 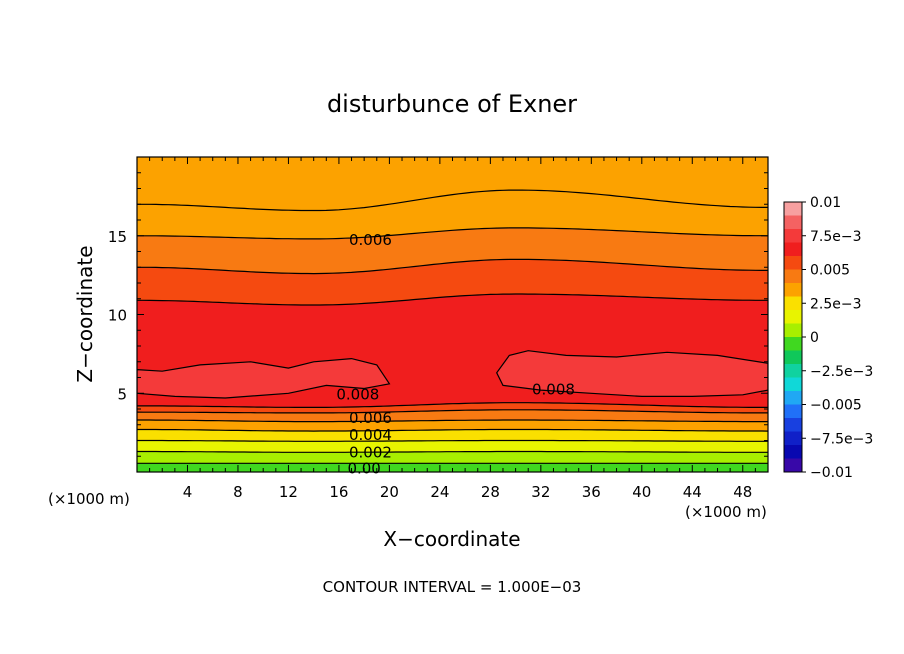 I want to click on x-tick-label: 36, so click(x=591, y=492).